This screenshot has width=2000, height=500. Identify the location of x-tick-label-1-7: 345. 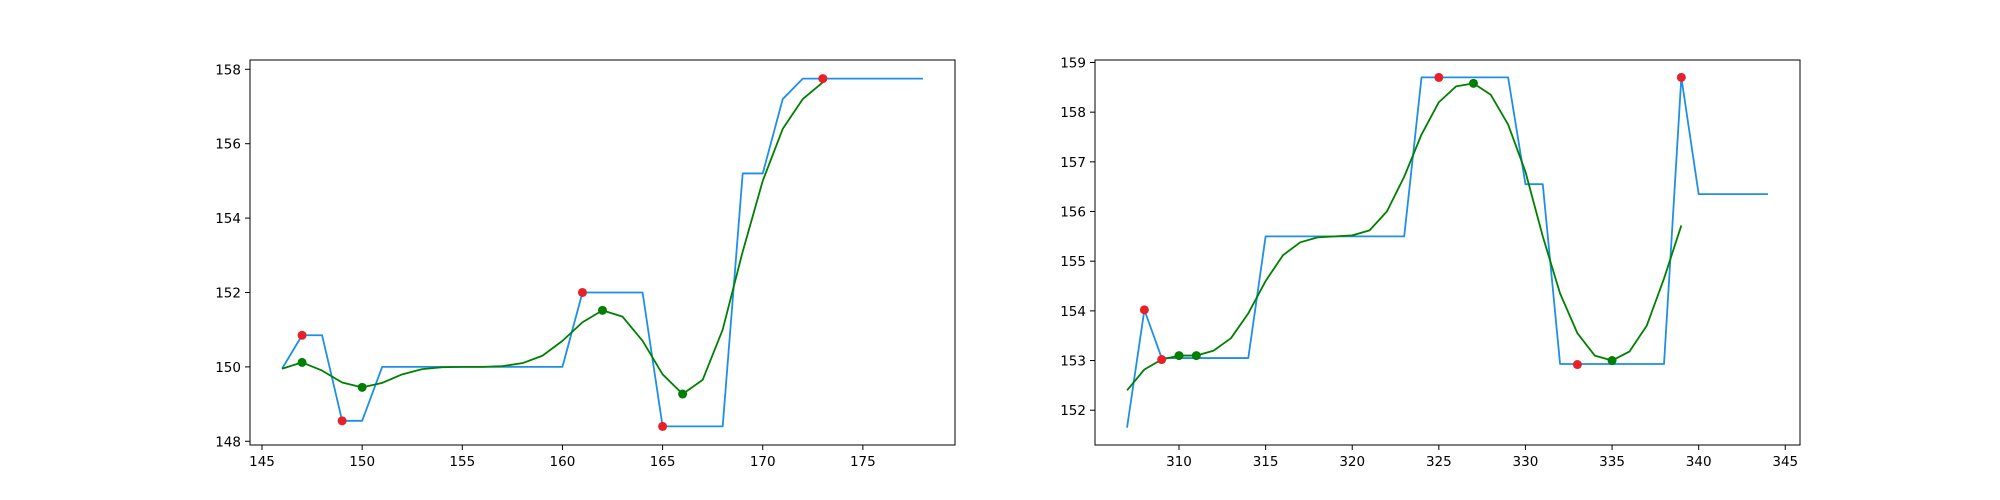
(1785, 462).